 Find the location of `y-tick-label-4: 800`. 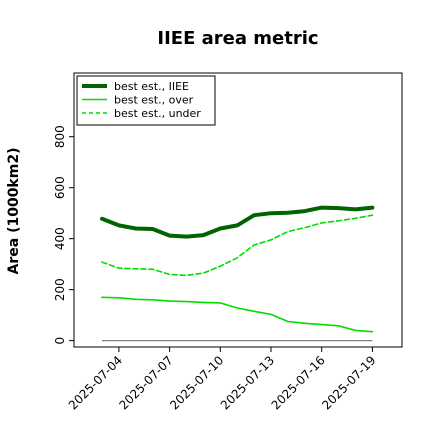

y-tick-label-4: 800 is located at coordinates (60, 136).